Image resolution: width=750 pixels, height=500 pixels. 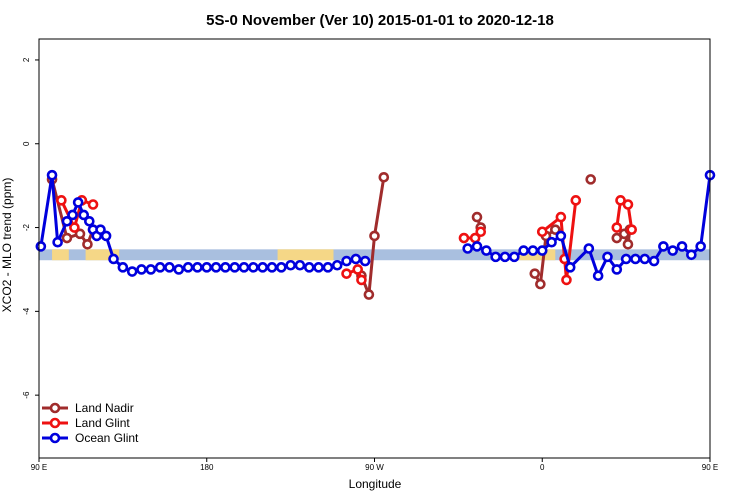 I want to click on y-axis-ticks: 2 0 -2 -4 -6, so click(x=30, y=228).